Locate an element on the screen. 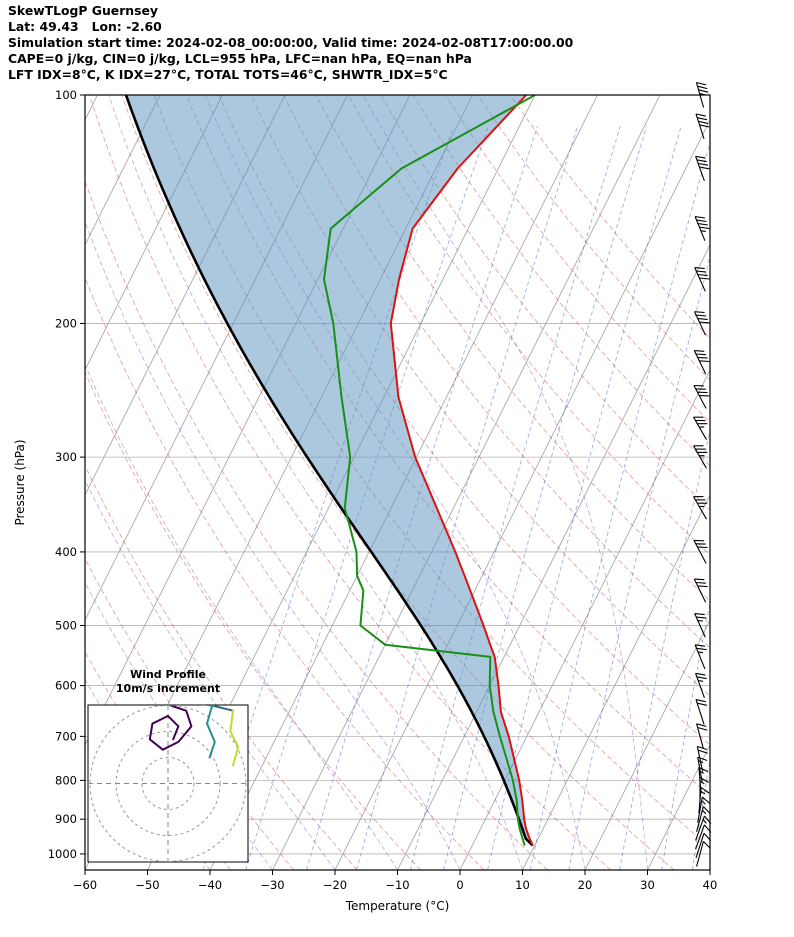  x-tick-label: −50 is located at coordinates (147, 885).